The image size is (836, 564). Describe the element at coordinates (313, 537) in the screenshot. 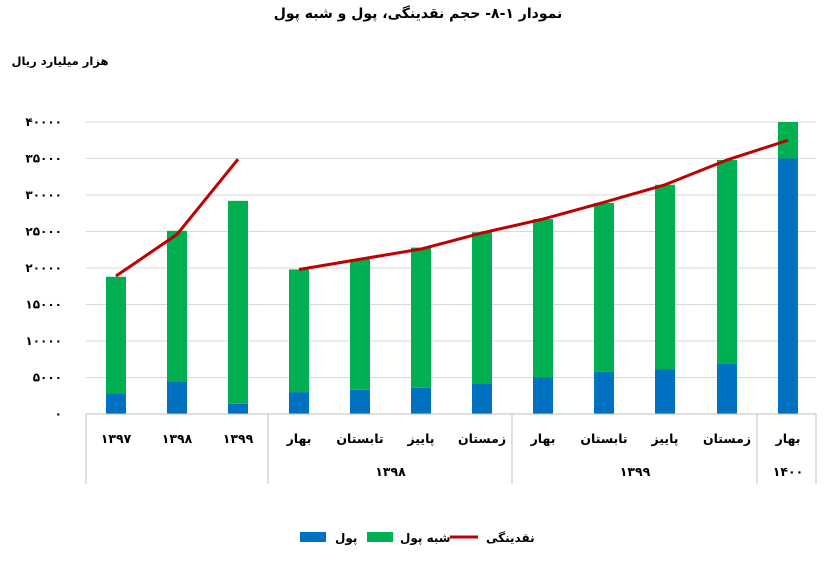

I see `legend-swatch-money` at that location.